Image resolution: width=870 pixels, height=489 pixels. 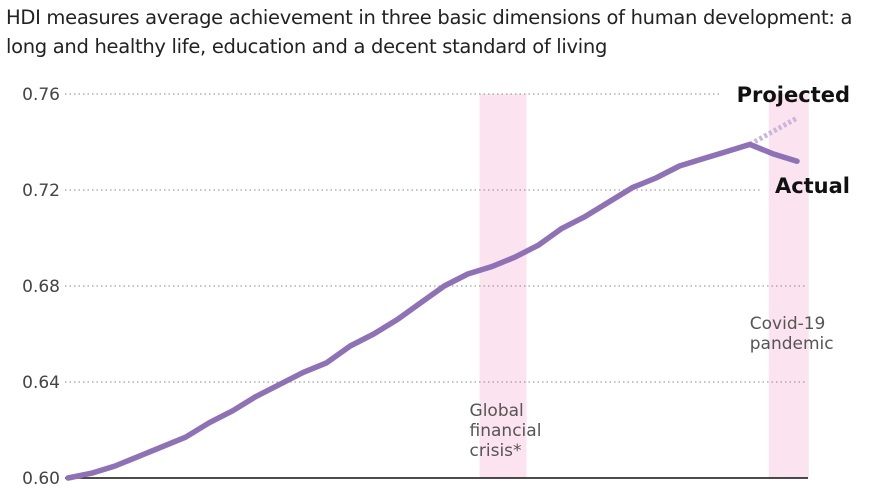 I want to click on shaded-period-label: Covid-19, so click(x=788, y=324).